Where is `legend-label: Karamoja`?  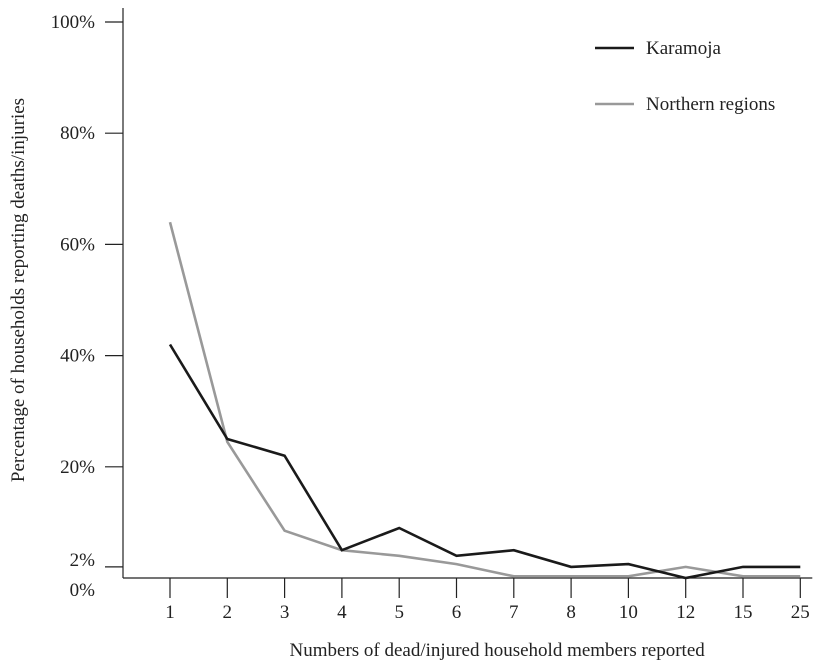 legend-label: Karamoja is located at coordinates (683, 48).